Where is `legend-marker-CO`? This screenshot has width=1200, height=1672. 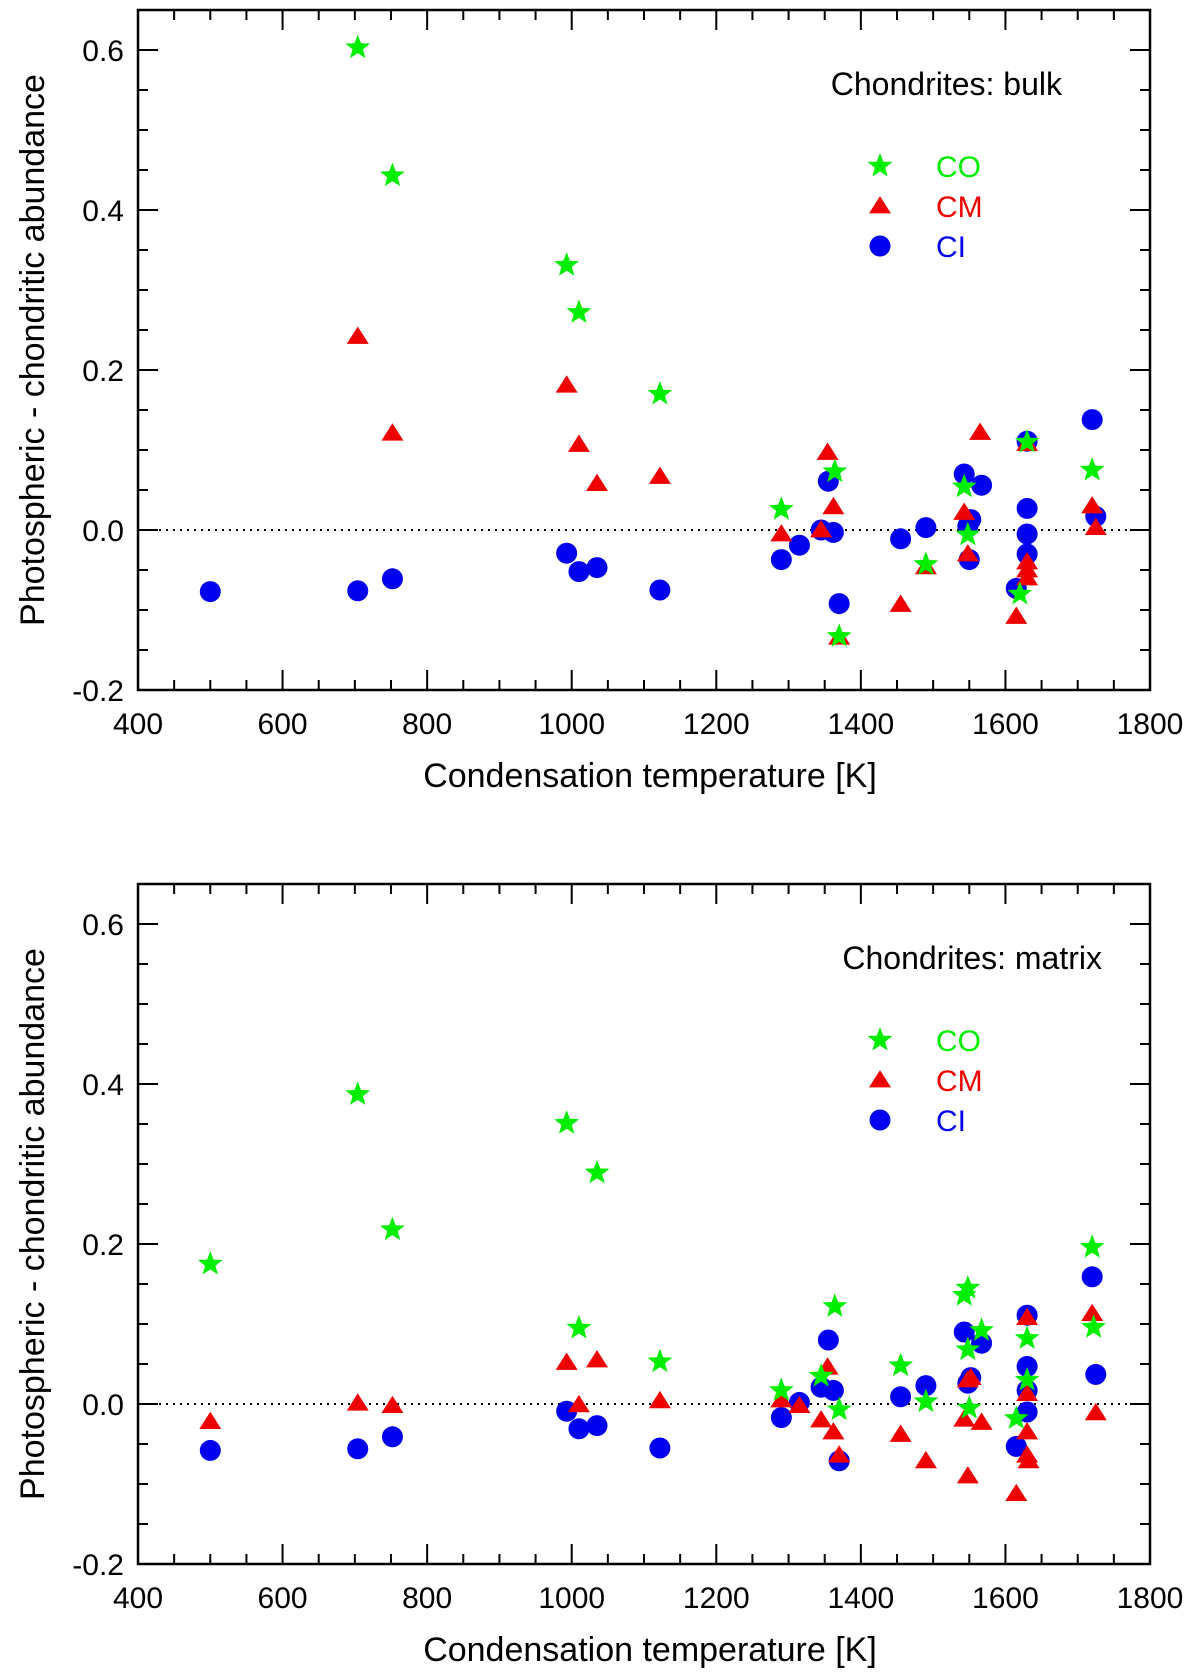 legend-marker-CO is located at coordinates (880, 1039).